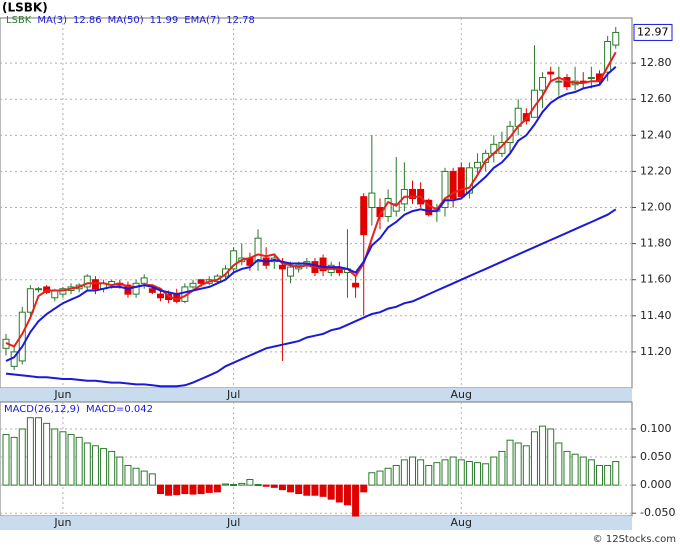 The height and width of the screenshot is (546, 680). I want to click on y-tick-label: 12.60, so click(656, 98).